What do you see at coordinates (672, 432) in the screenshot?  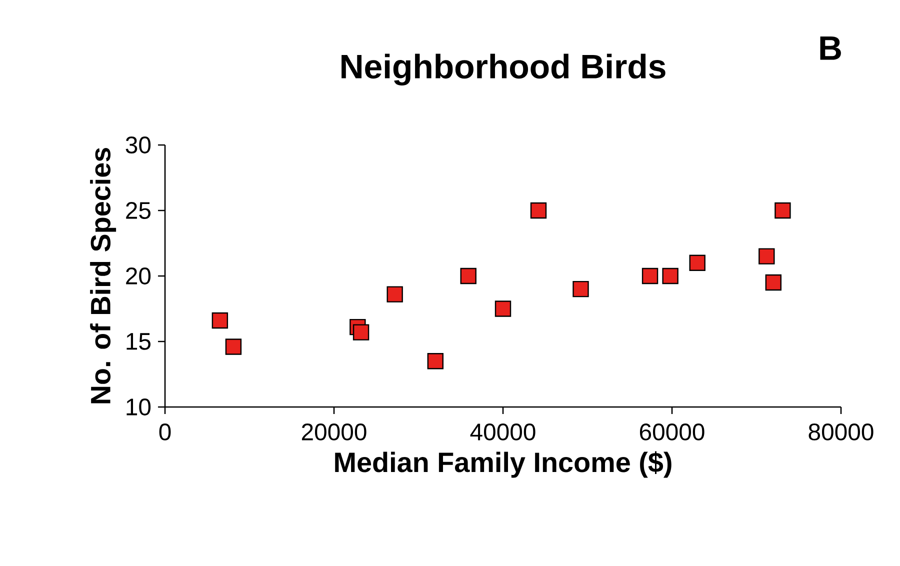 I see `x-tick-label: 60000` at bounding box center [672, 432].